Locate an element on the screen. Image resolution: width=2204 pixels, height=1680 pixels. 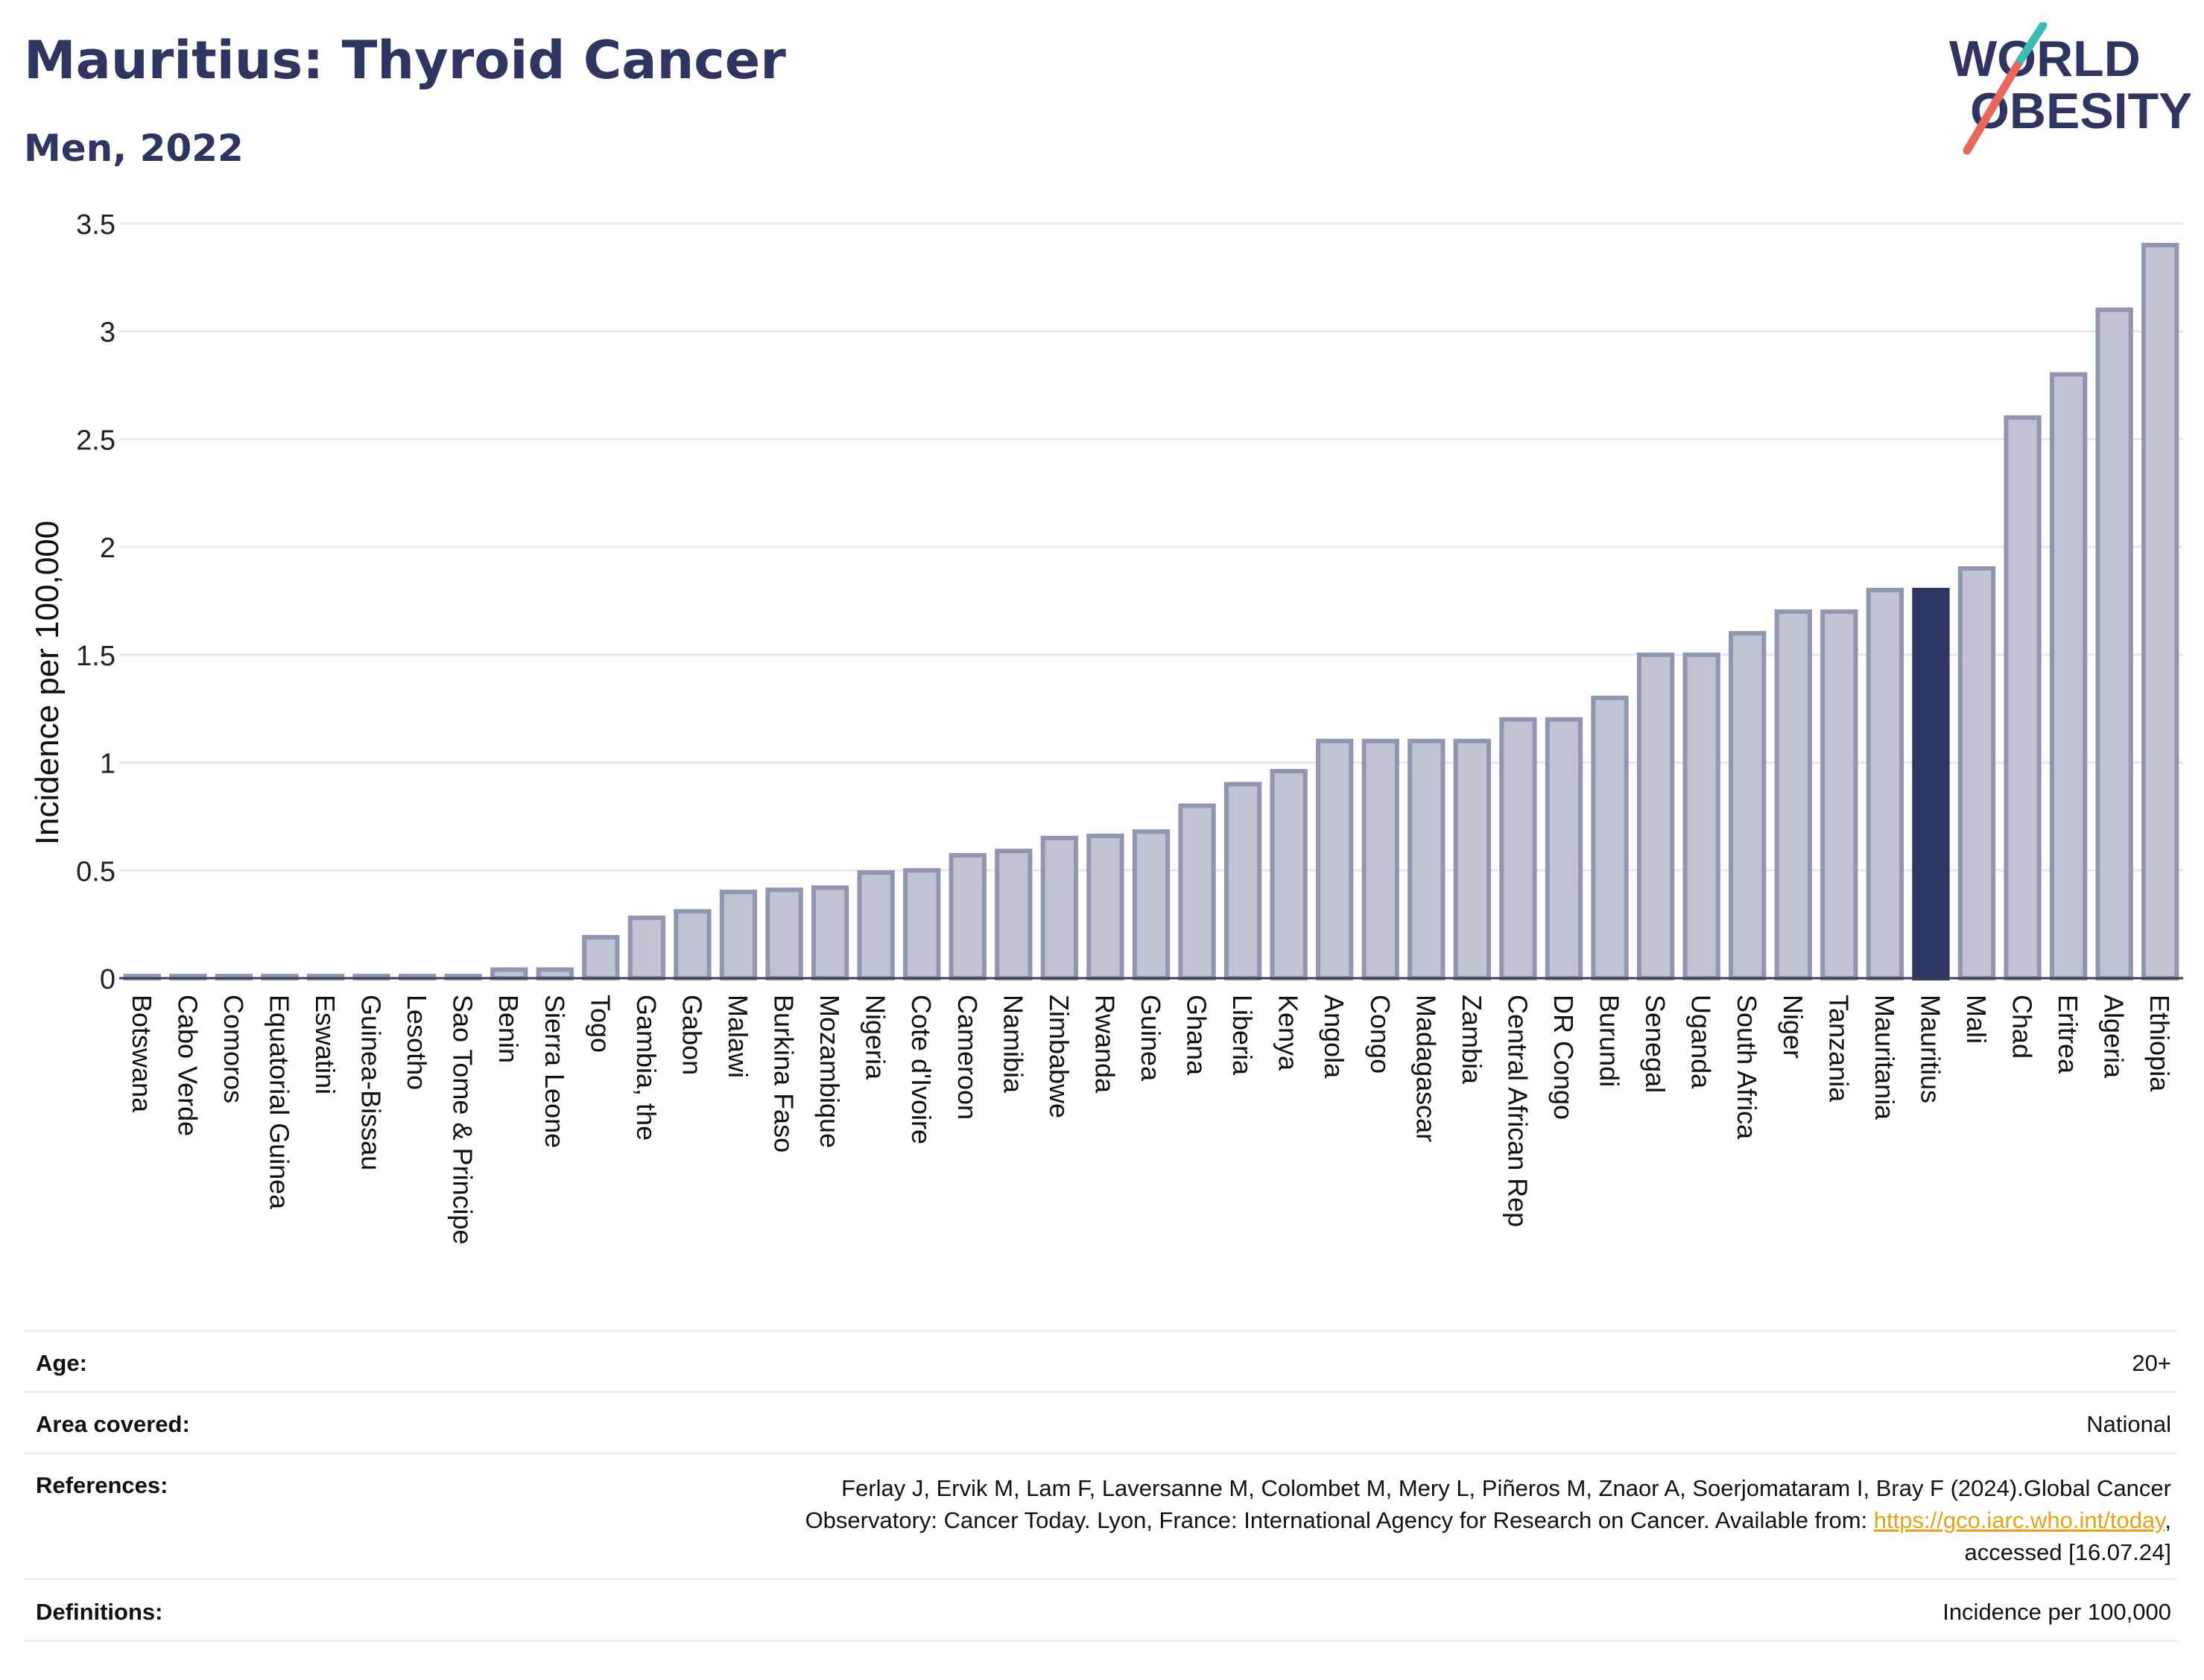
x-tick-label: Malawi is located at coordinates (738, 1036).